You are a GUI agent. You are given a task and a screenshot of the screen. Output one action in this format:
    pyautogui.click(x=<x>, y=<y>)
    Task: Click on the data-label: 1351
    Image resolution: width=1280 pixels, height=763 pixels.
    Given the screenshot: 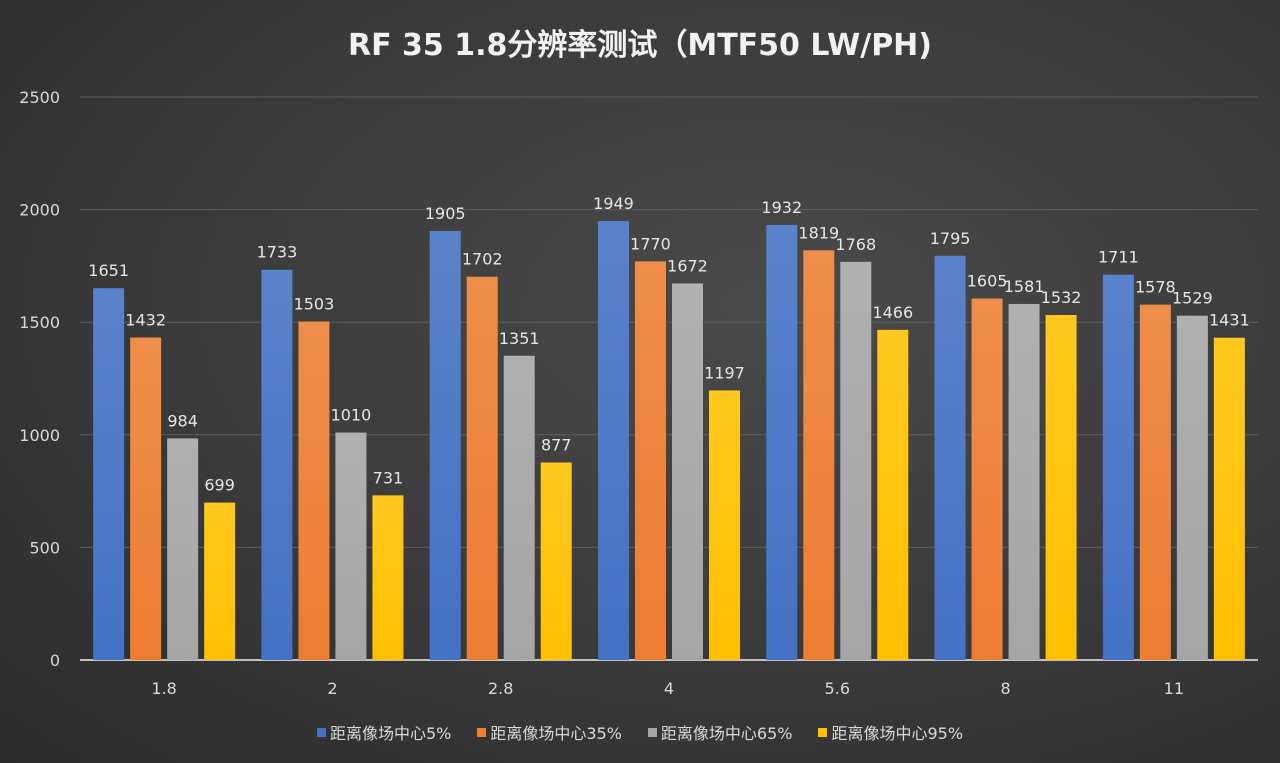 What is the action you would take?
    pyautogui.click(x=519, y=338)
    